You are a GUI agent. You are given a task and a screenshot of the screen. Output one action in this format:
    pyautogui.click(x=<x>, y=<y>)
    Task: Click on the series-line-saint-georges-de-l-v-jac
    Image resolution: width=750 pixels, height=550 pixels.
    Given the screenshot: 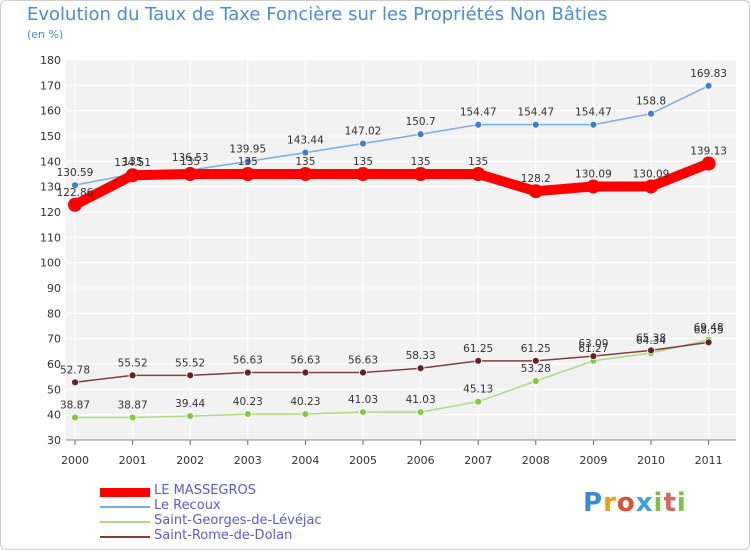 What is the action you would take?
    pyautogui.click(x=392, y=379)
    